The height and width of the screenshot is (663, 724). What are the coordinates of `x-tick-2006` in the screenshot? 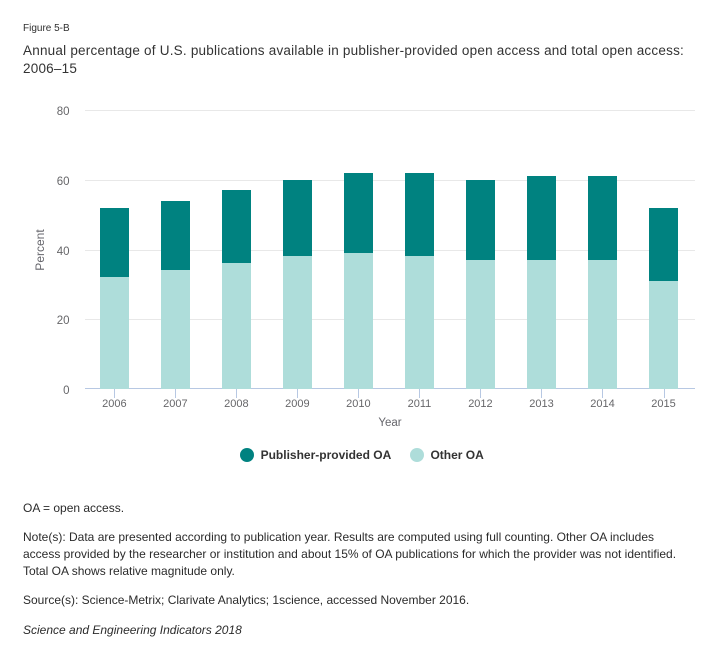 It's located at (115, 393).